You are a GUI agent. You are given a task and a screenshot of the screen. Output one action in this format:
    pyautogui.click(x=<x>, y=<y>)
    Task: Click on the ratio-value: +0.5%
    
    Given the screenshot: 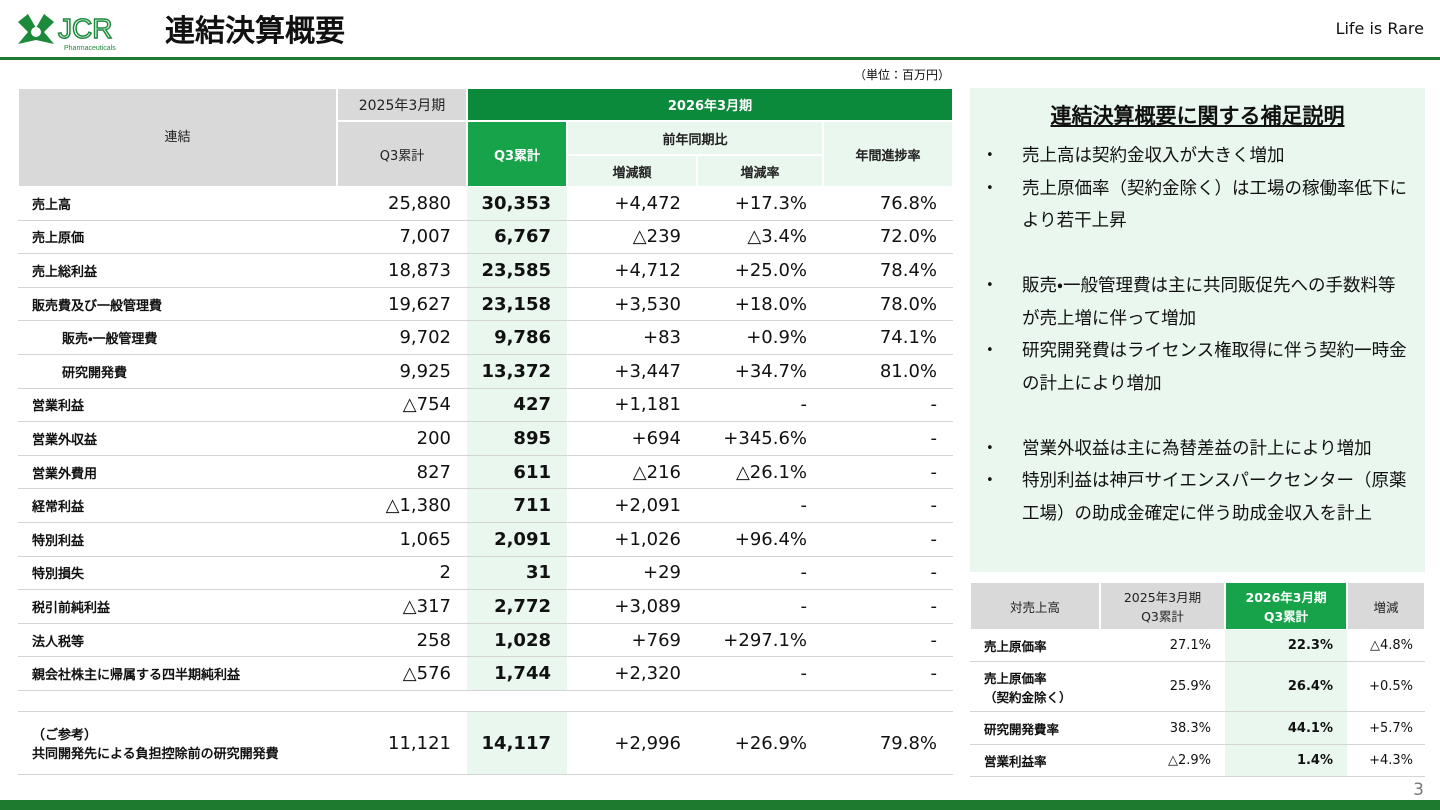 What is the action you would take?
    pyautogui.click(x=1386, y=687)
    